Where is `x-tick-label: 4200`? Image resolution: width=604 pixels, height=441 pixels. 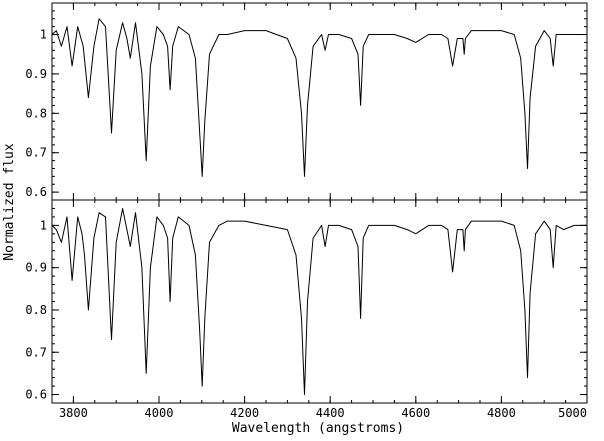
x-tick-label: 4200 is located at coordinates (244, 413).